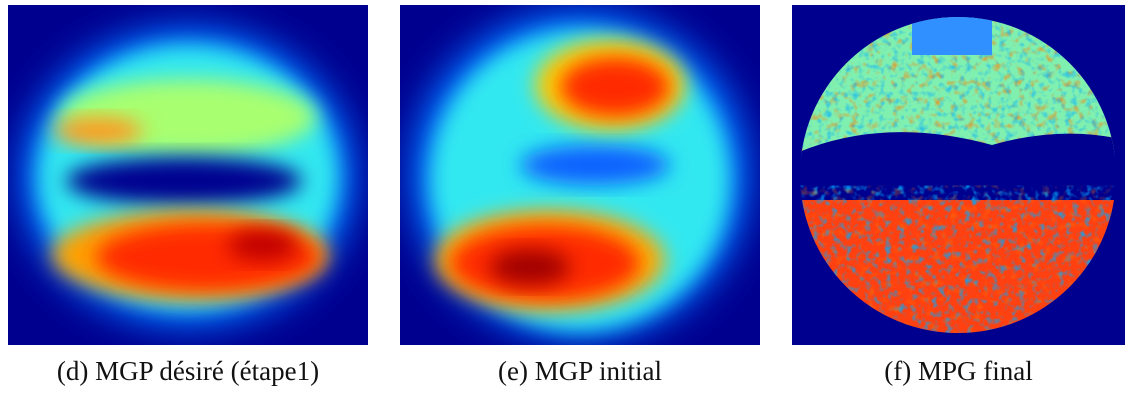 The image size is (1132, 395). Describe the element at coordinates (958, 171) in the screenshot. I see `gap` at that location.